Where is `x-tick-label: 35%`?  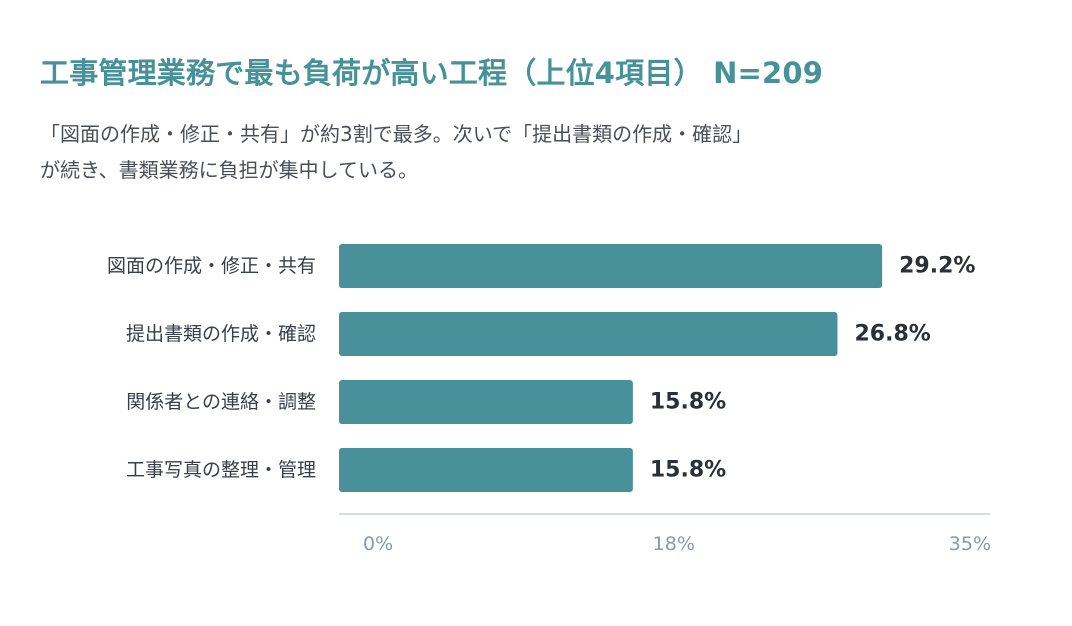
x-tick-label: 35% is located at coordinates (970, 544).